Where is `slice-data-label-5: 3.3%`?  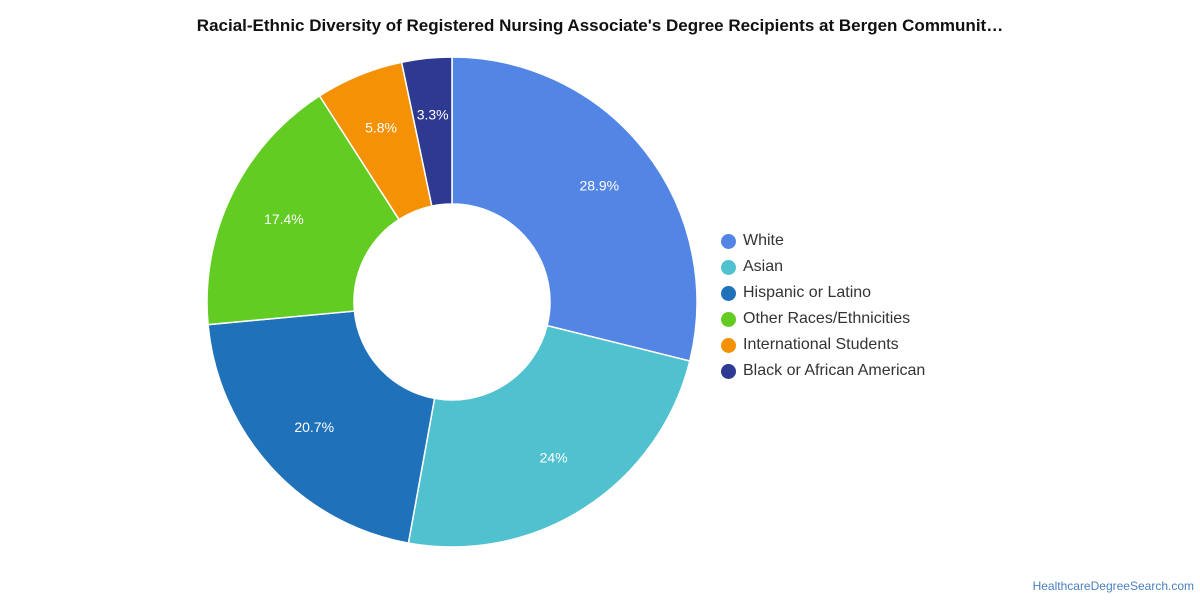
slice-data-label-5: 3.3% is located at coordinates (433, 115).